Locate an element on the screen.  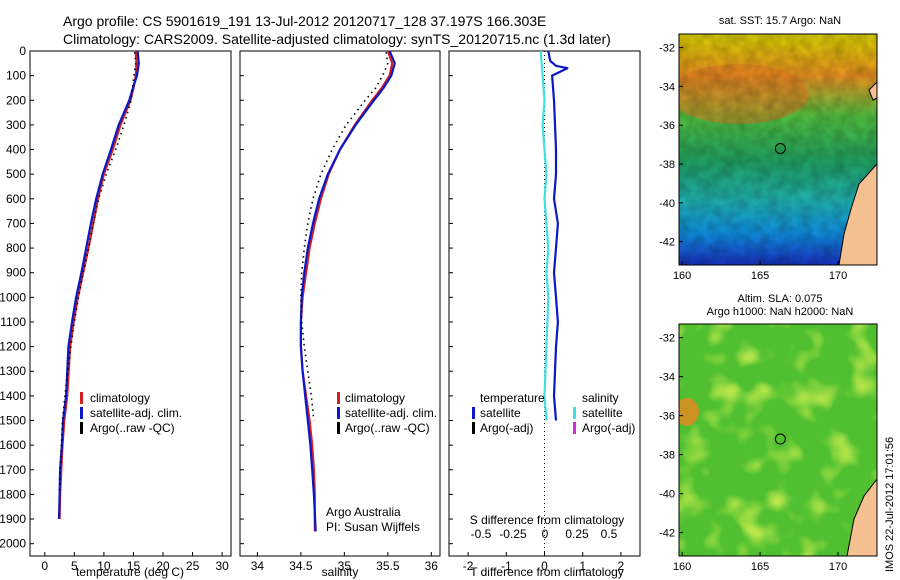
sla-texture is located at coordinates (778, 440).